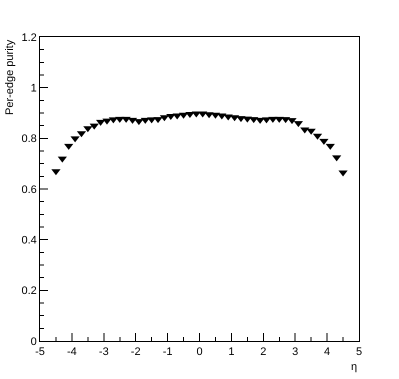 This screenshot has width=399, height=379. Describe the element at coordinates (33, 342) in the screenshot. I see `y-tick-label: 0` at that location.